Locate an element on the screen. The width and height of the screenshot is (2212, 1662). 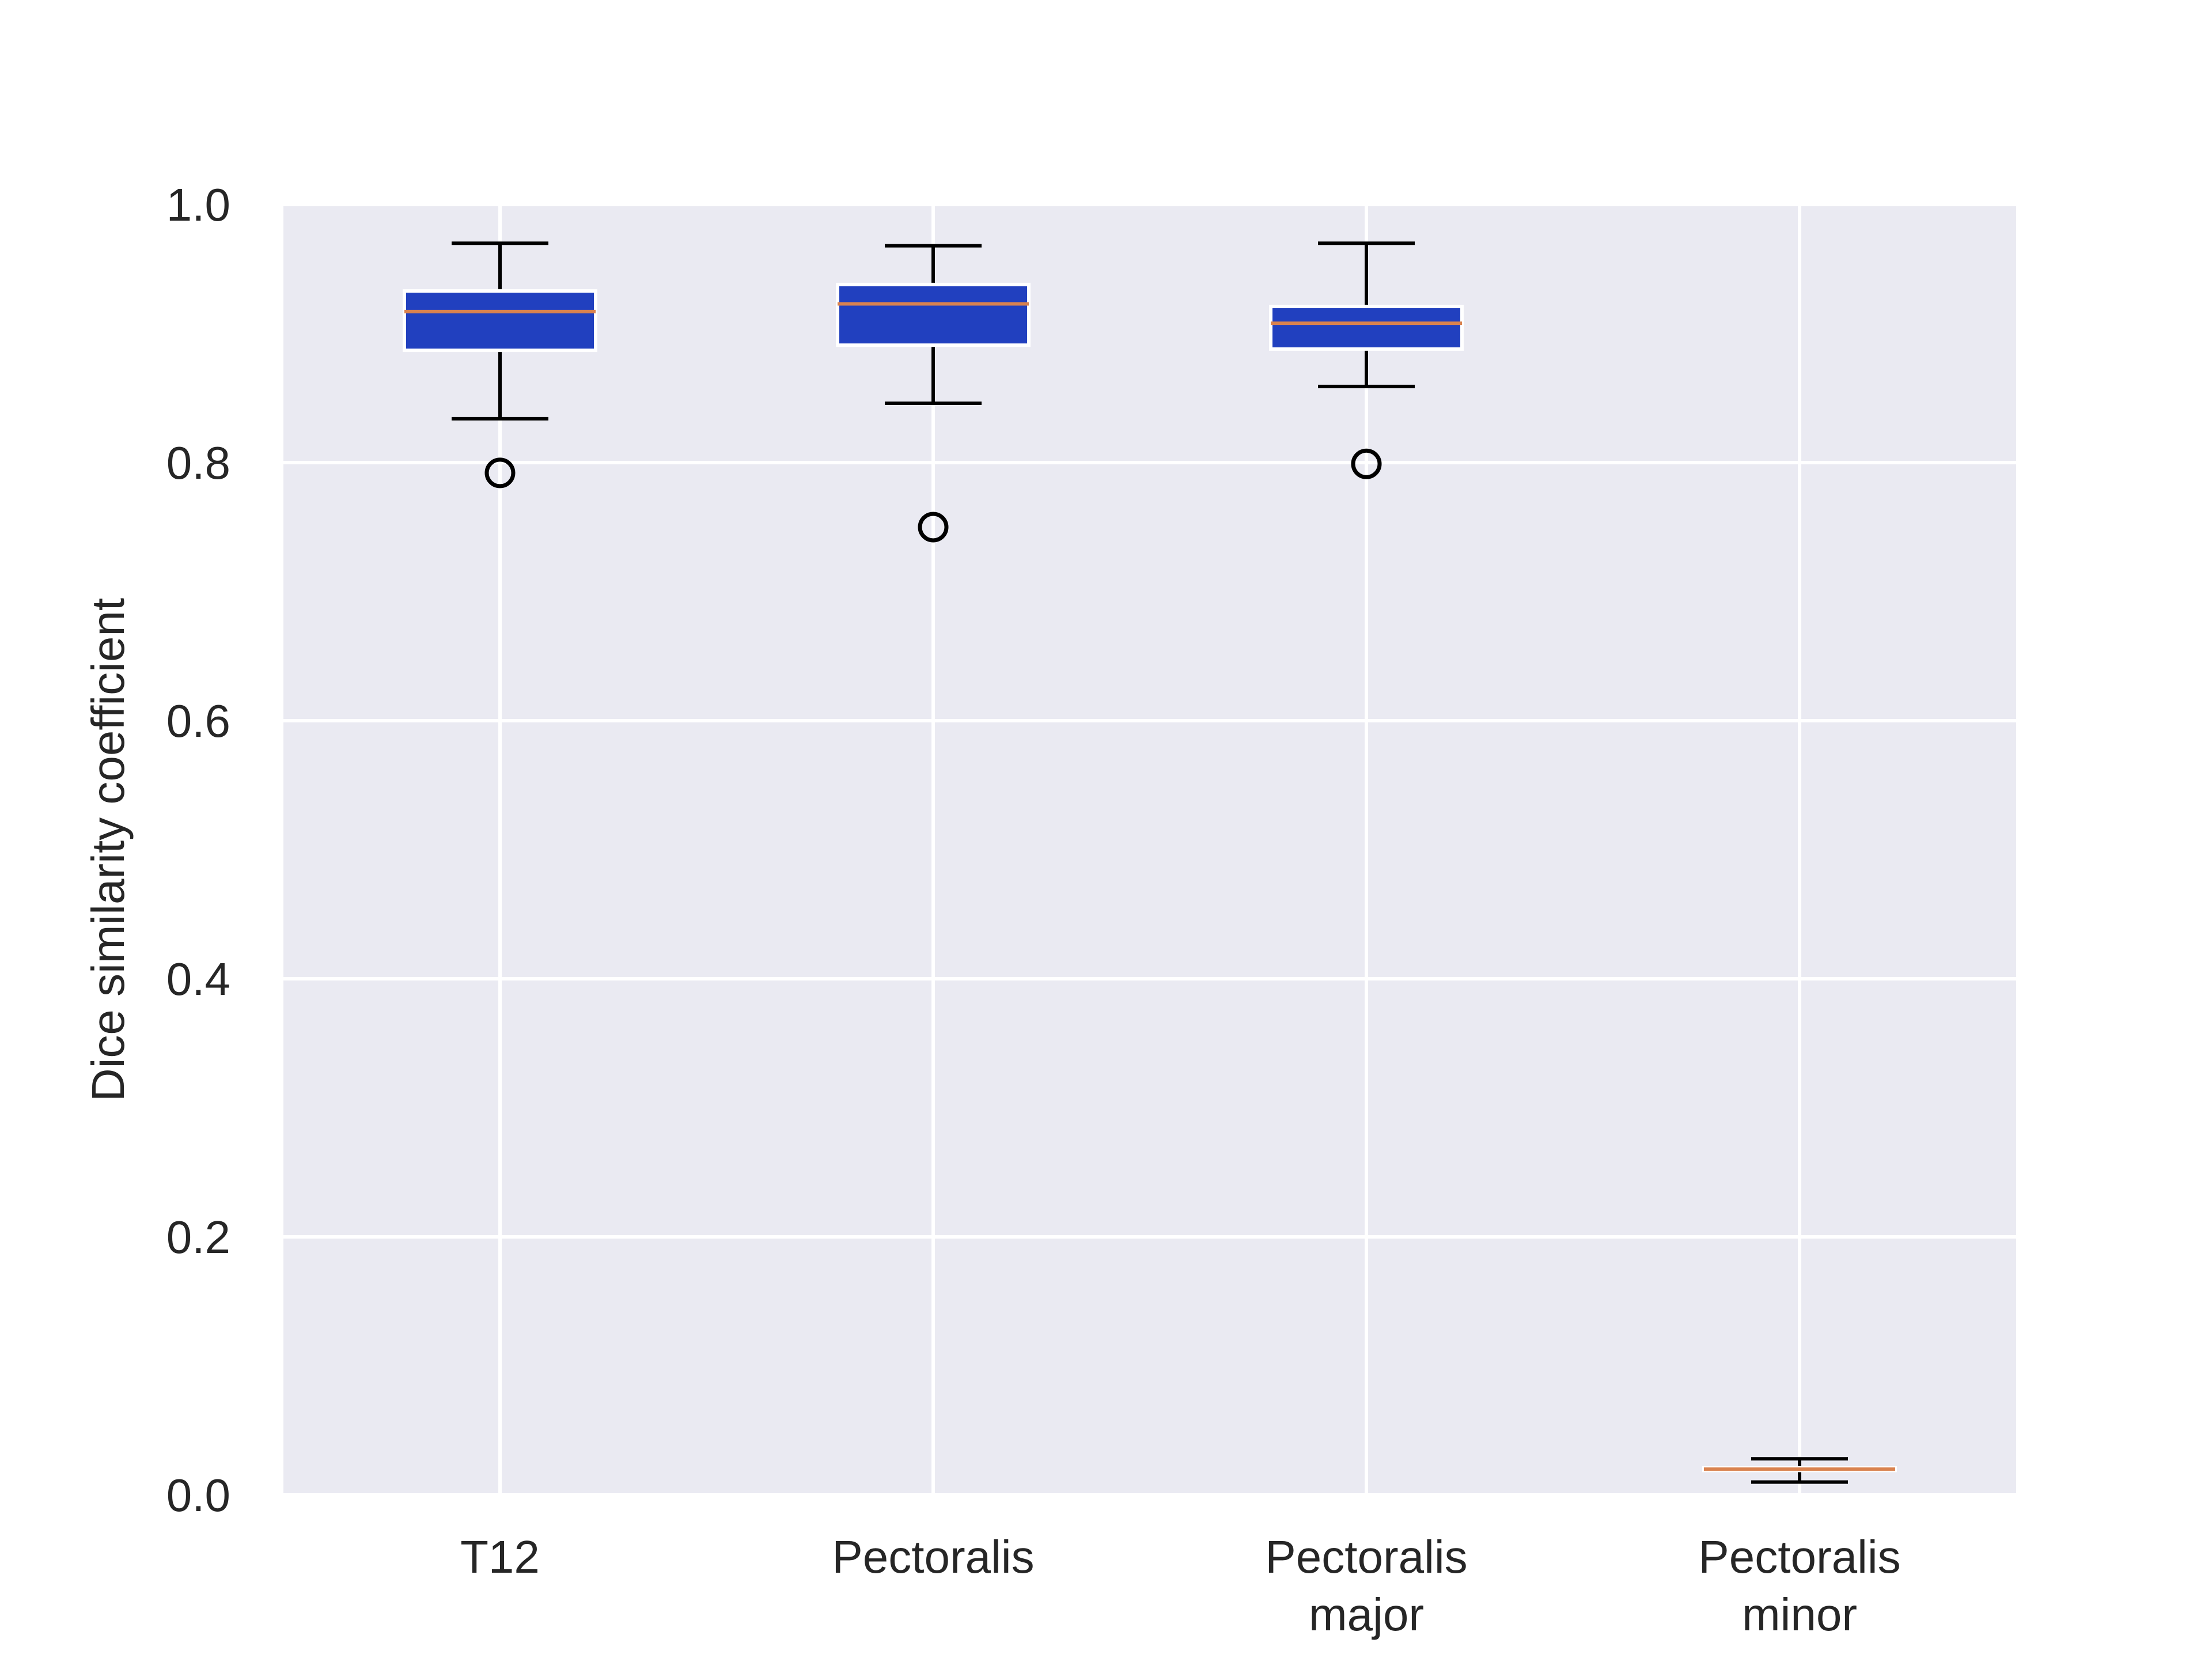
x-tick-label-line: major is located at coordinates (1366, 1614).